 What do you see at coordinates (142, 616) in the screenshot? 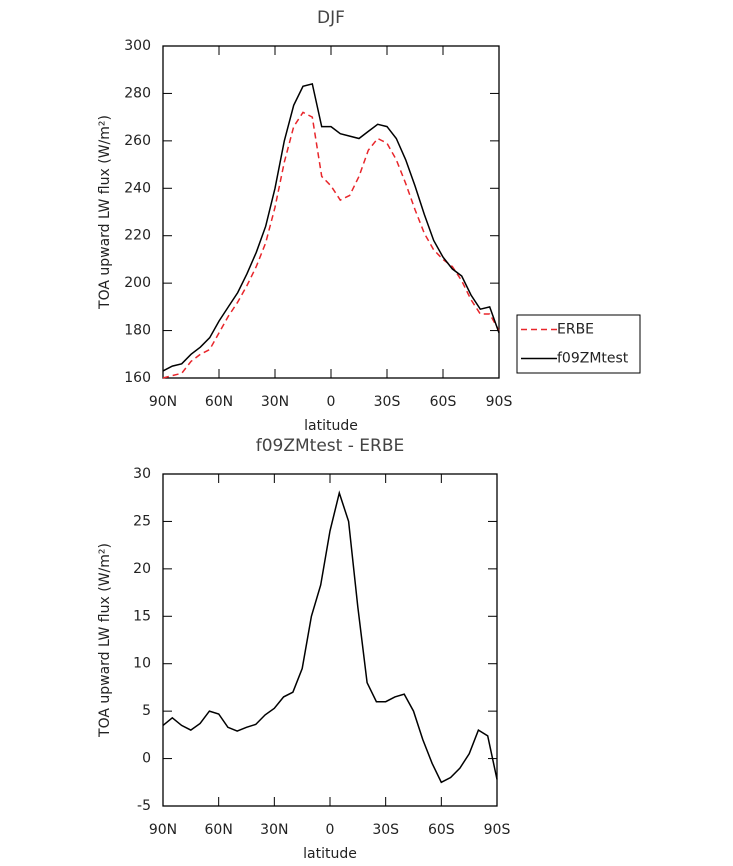
I see `y-tick-label: 15` at bounding box center [142, 616].